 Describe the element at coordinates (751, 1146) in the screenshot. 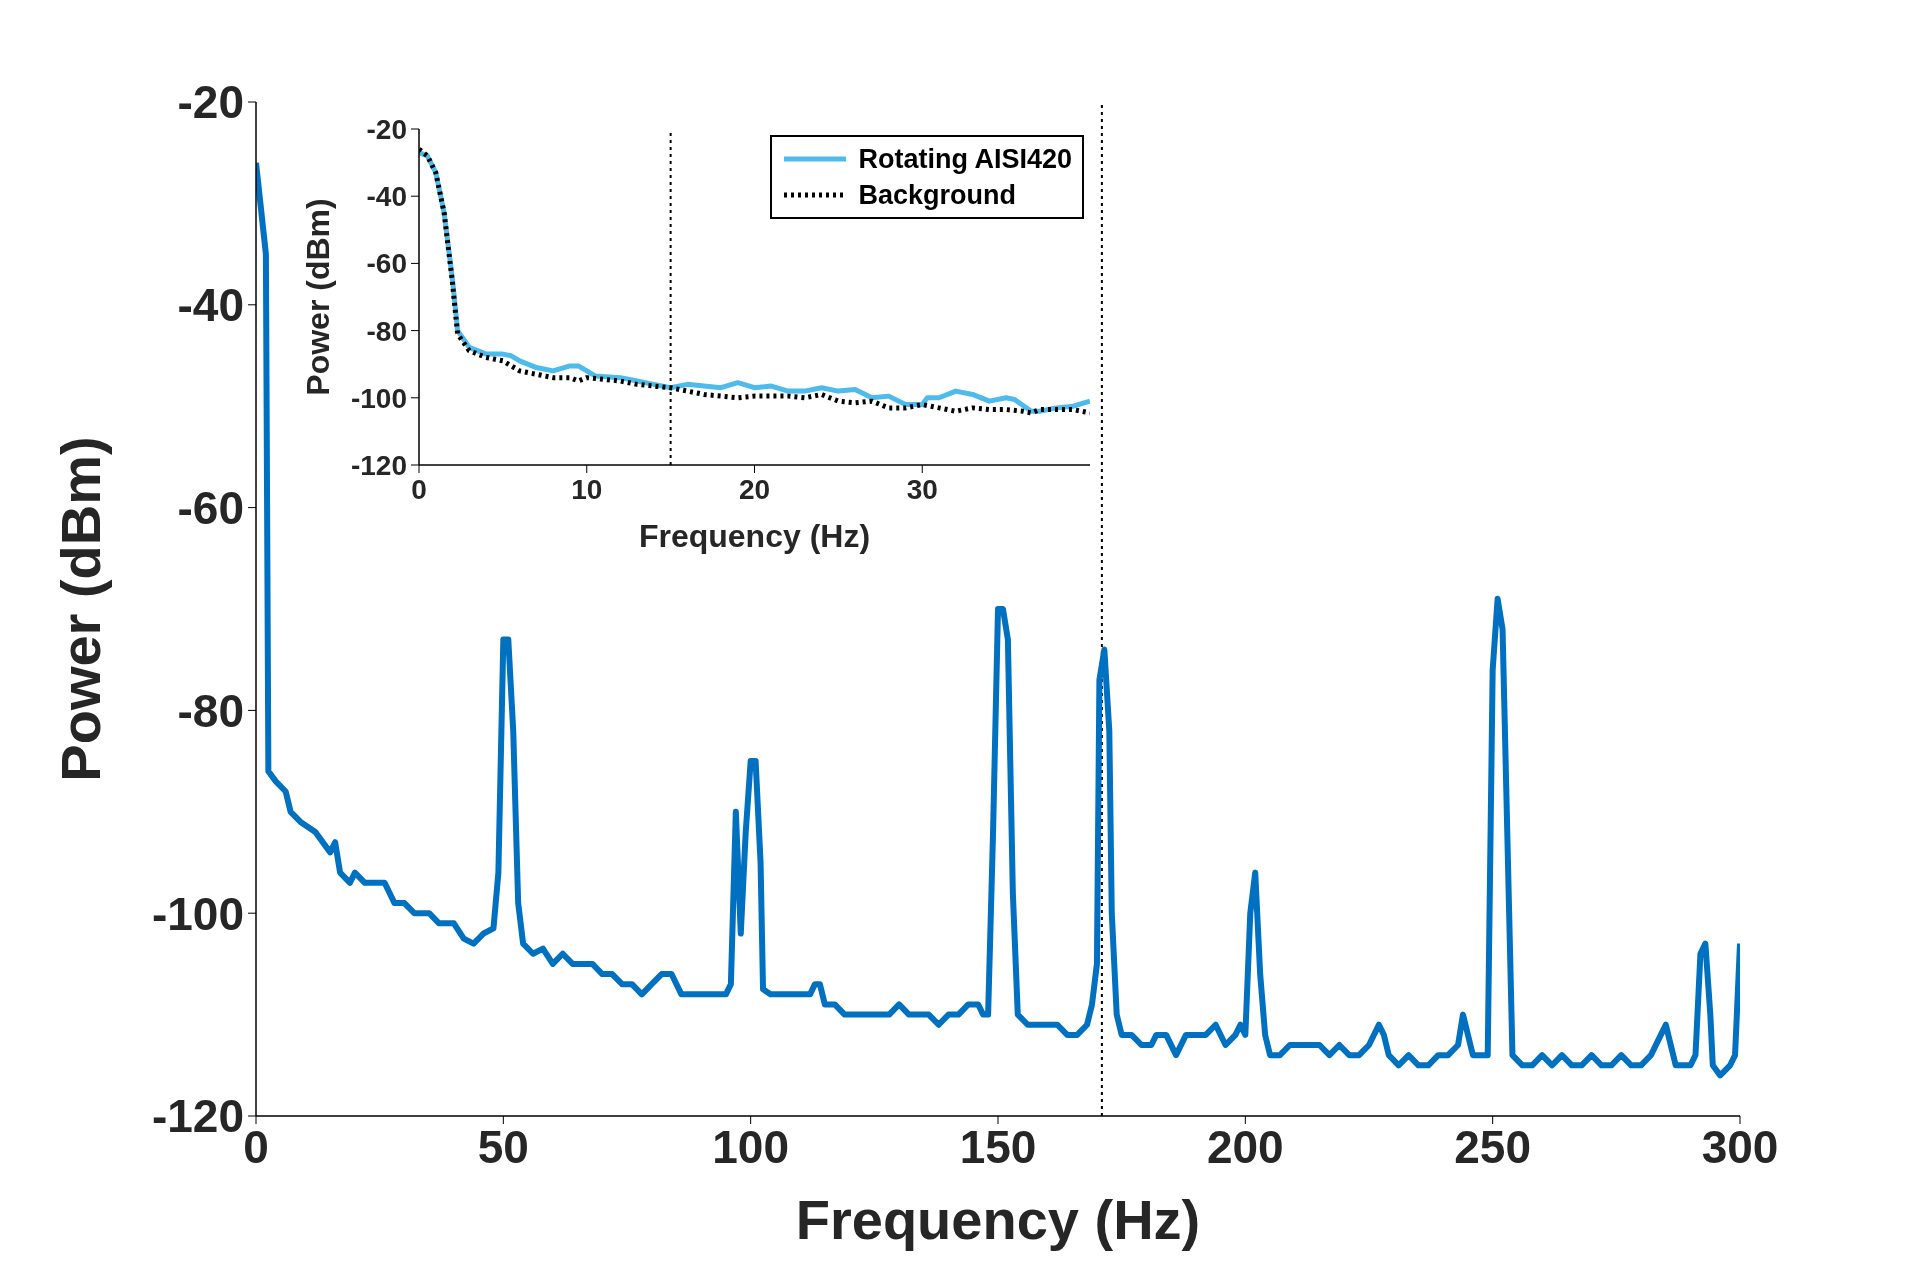

I see `x-tick-label: 100` at that location.